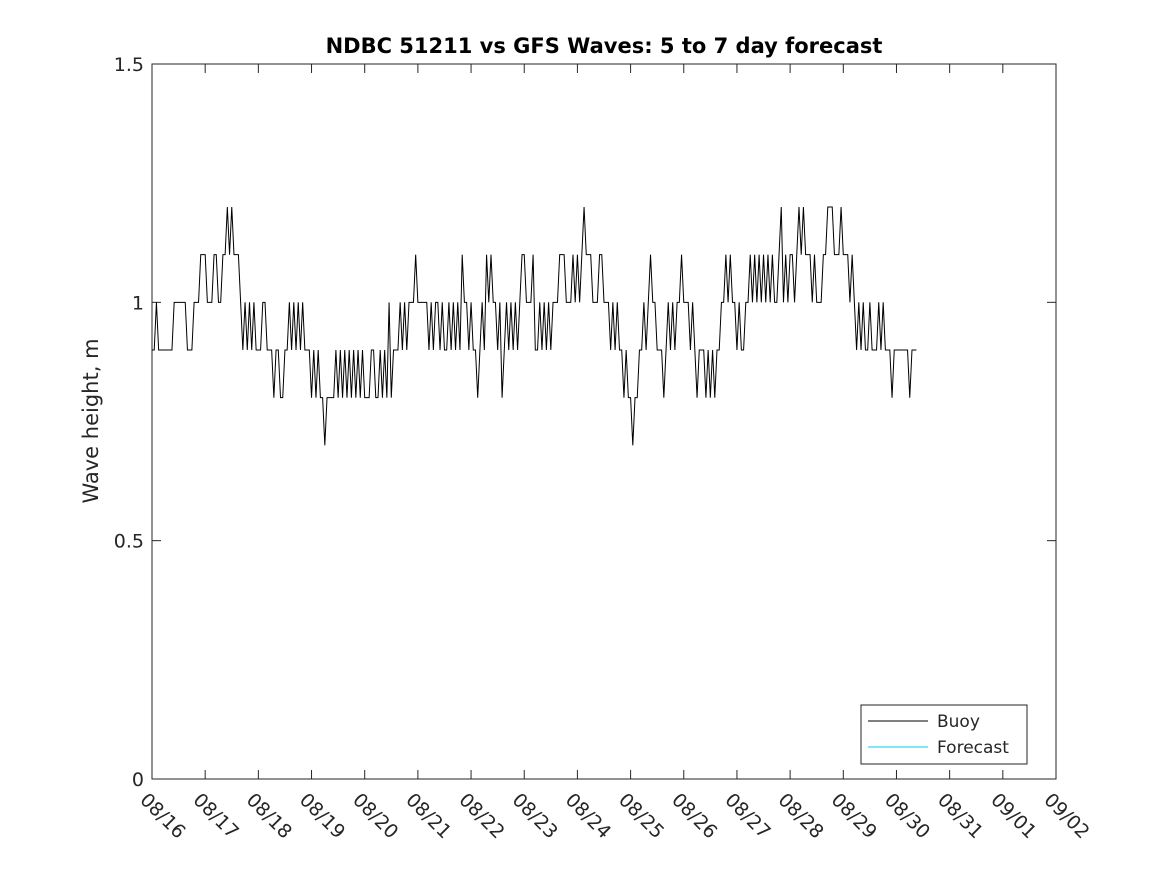  What do you see at coordinates (129, 542) in the screenshot?
I see `y-tick-label: 0.5` at bounding box center [129, 542].